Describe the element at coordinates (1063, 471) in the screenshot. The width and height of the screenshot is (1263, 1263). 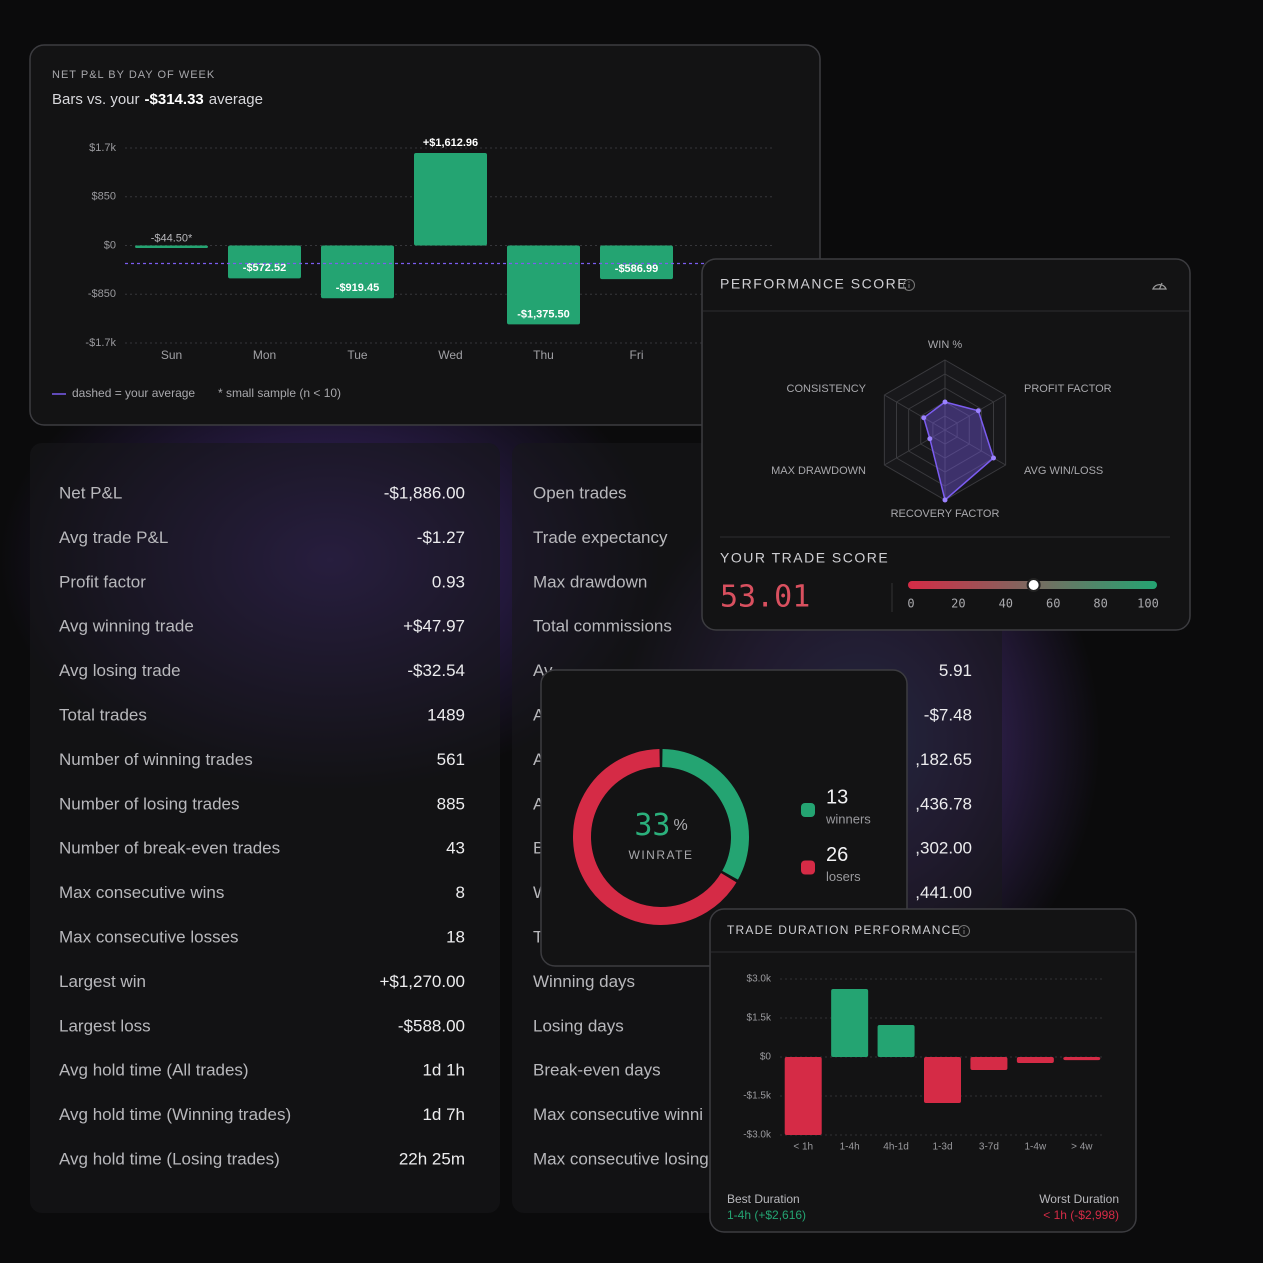
I see `radar-axis-label: AVG WIN/LOSS` at that location.